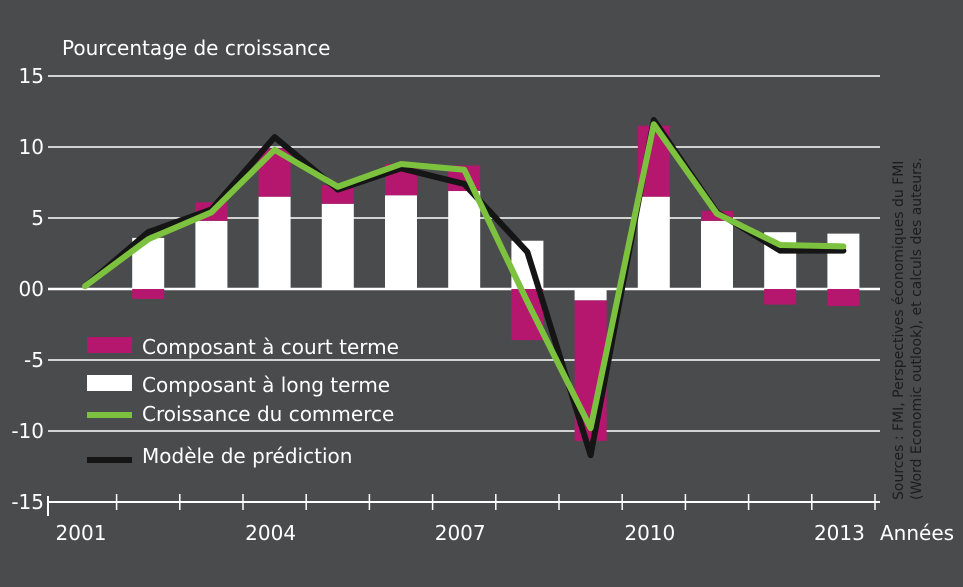 The image size is (963, 587). Describe the element at coordinates (27, 502) in the screenshot. I see `y-tick-label: -15` at that location.